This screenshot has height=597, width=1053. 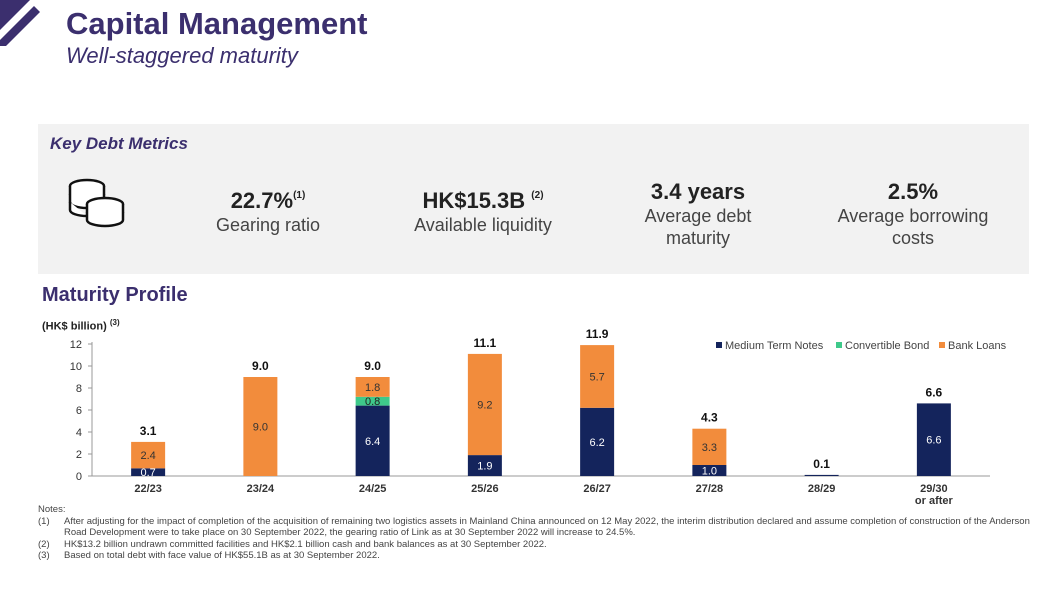 I want to click on x-tick-label: 25/26, so click(x=485, y=489).